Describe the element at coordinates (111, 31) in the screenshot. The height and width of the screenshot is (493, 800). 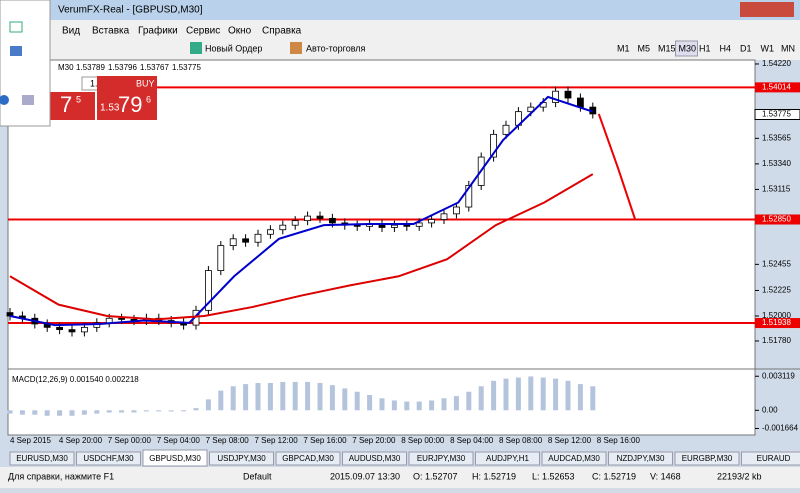
I see `menu-item: Вставка` at that location.